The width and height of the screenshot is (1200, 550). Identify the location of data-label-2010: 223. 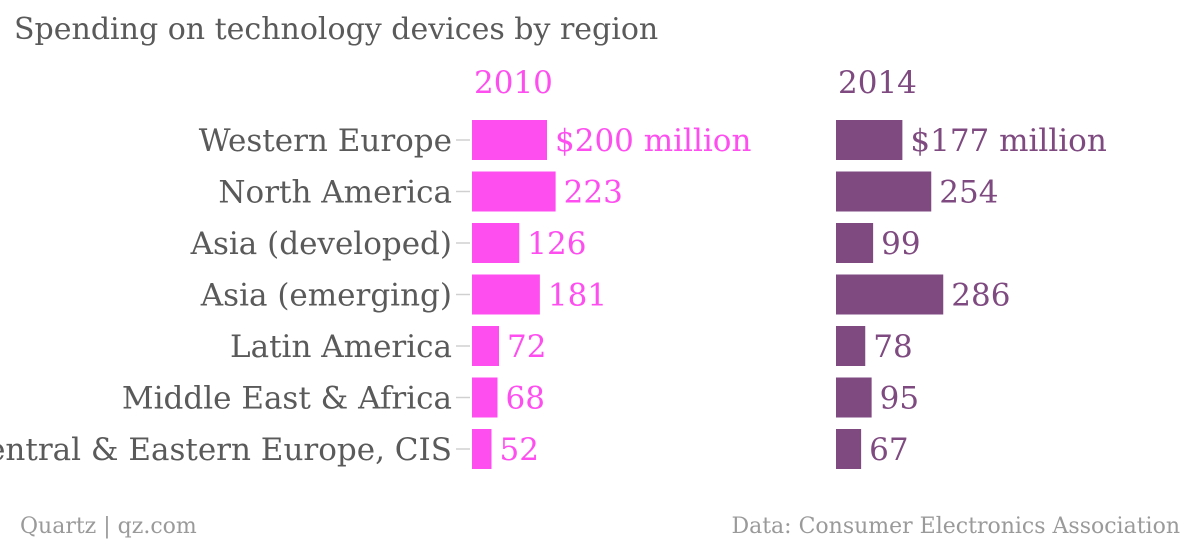
(593, 193).